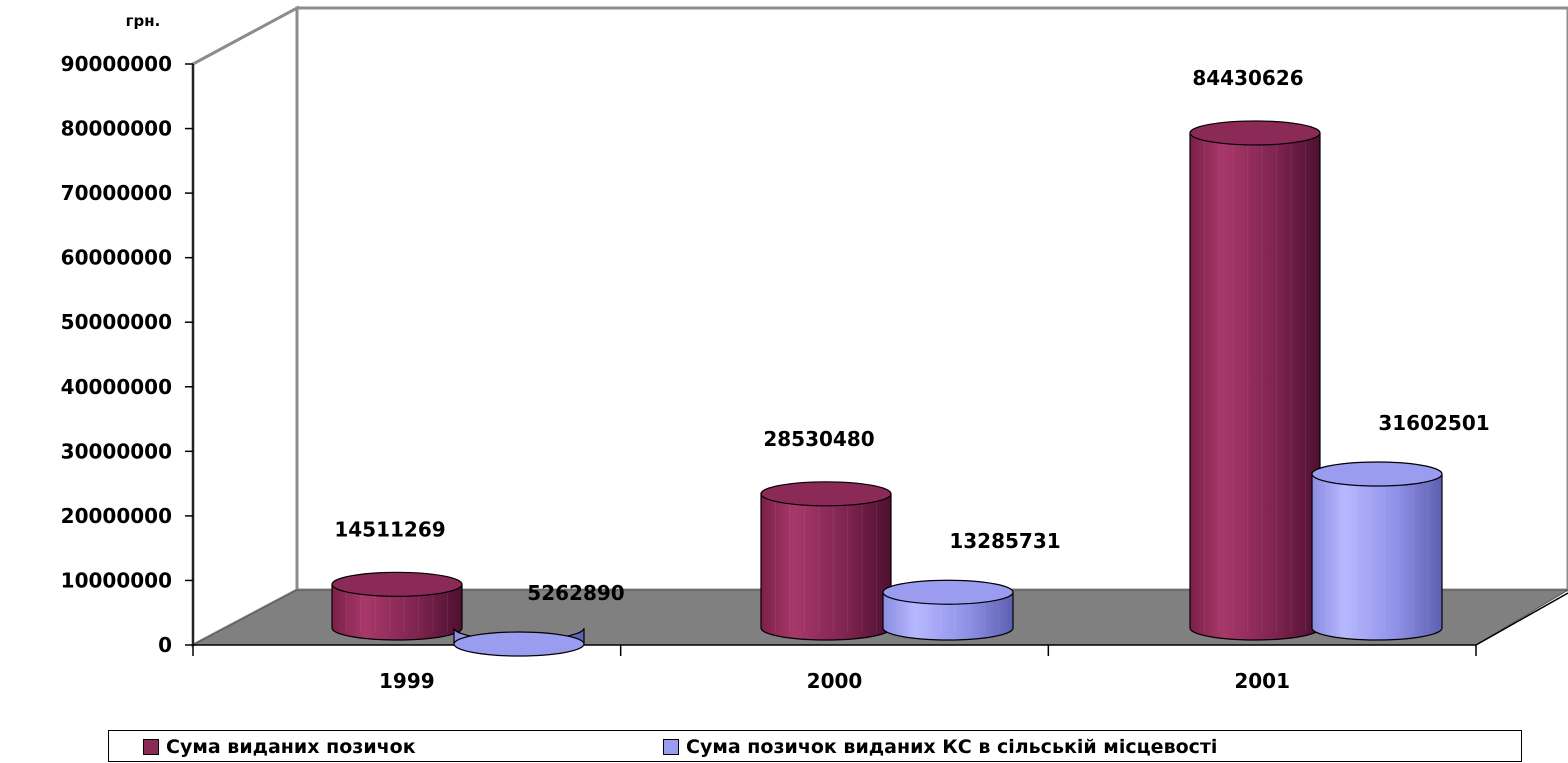 The width and height of the screenshot is (1568, 763). Describe the element at coordinates (1247, 78) in the screenshot. I see `data-label: 84430626` at that location.